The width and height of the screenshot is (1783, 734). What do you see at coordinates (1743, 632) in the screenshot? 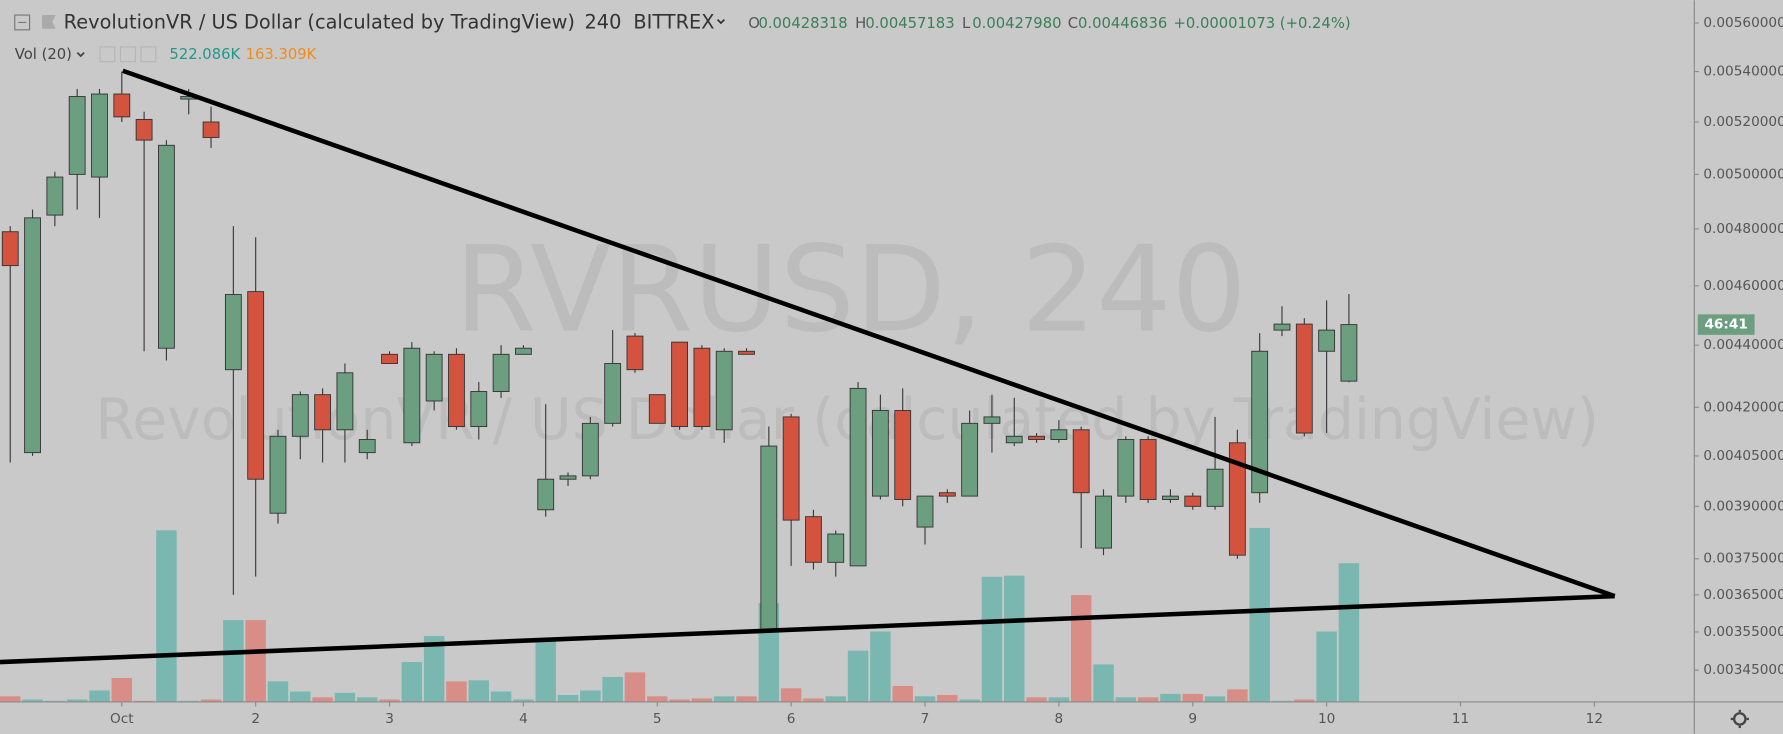
I see `y-tick-label: 0.00355000` at bounding box center [1743, 632].